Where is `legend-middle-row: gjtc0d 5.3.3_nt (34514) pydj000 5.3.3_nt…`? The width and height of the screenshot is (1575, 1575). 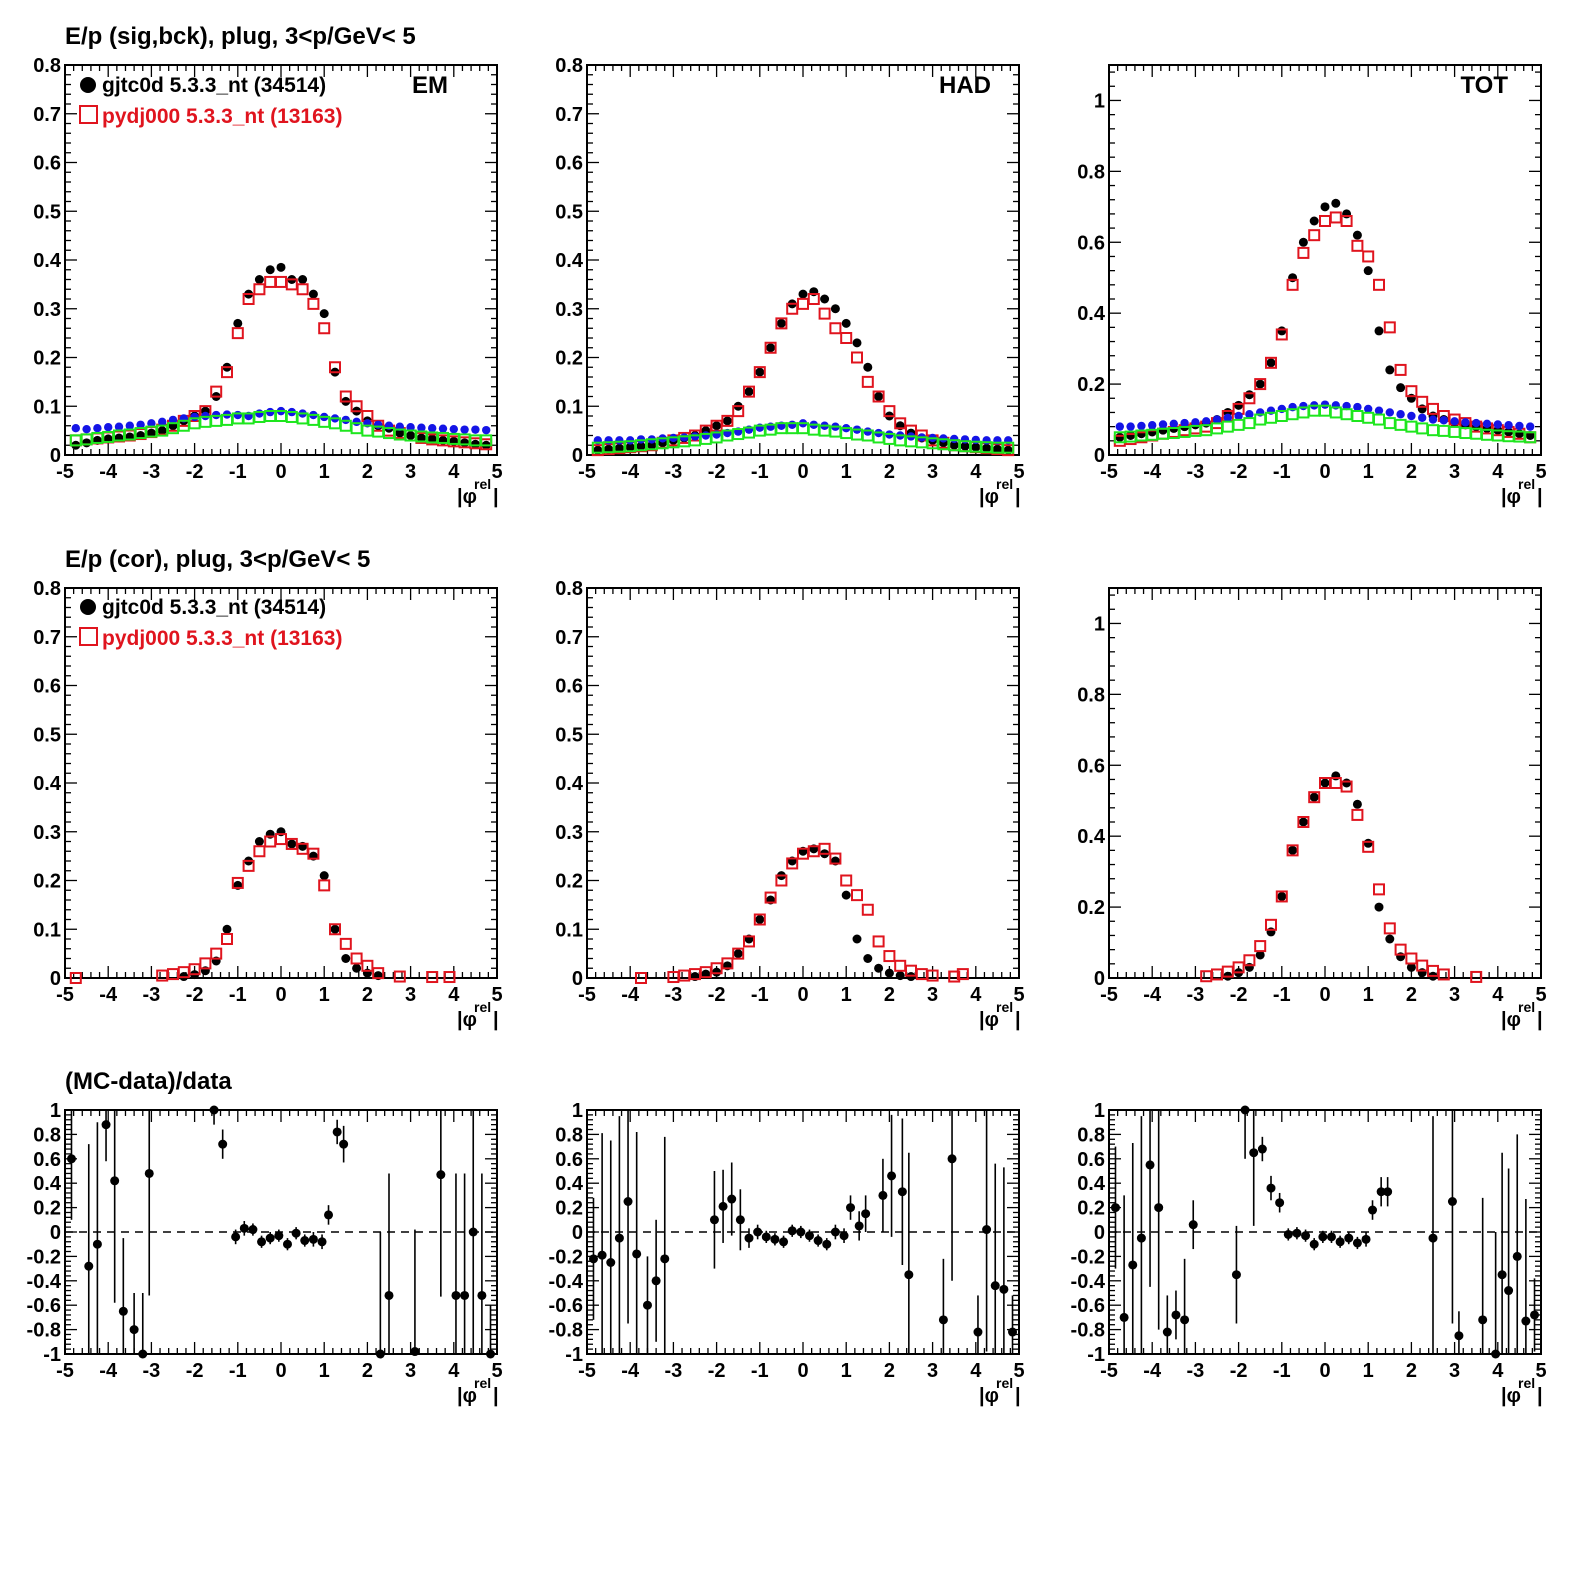
legend-middle-row: gjtc0d 5.3.3_nt (34514) pydj000 5.3.3_nt… is located at coordinates (210, 623).